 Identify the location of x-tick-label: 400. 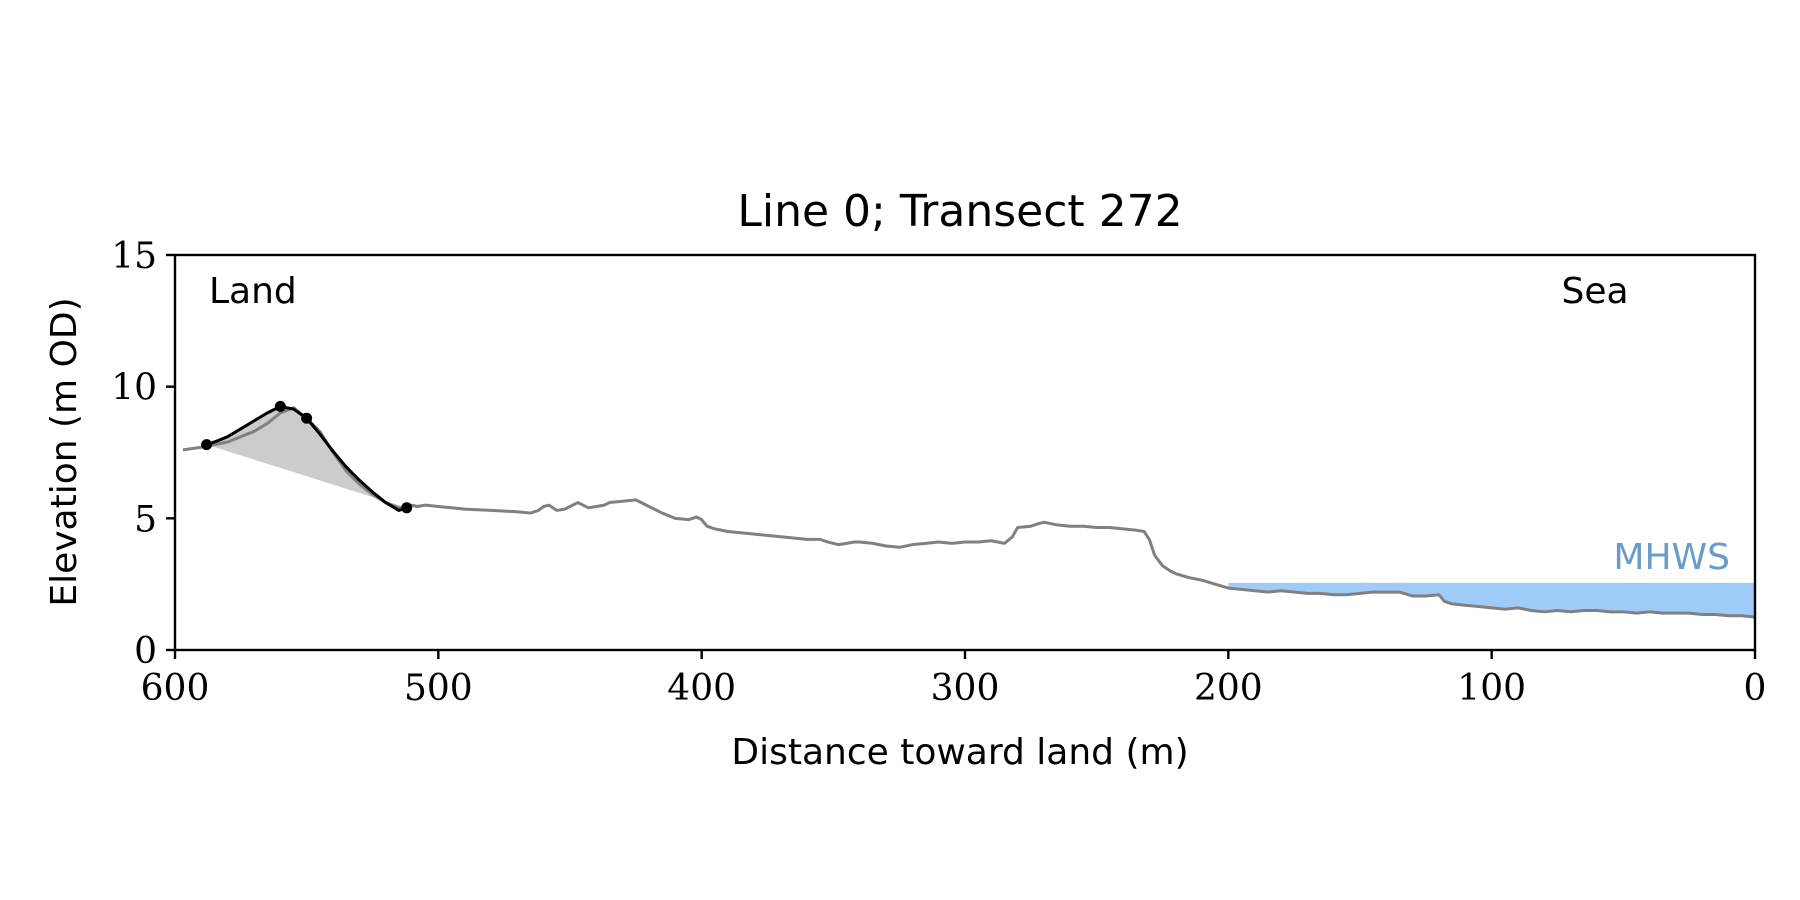
(701, 688).